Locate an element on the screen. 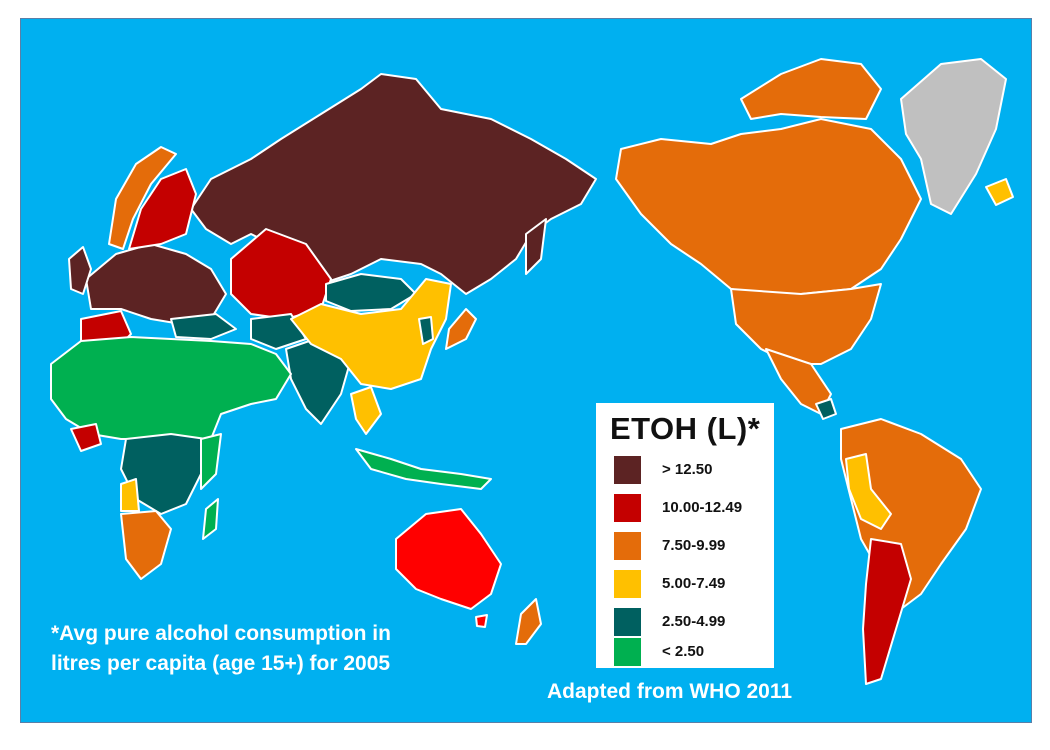 This screenshot has width=1050, height=750. region-madagascar is located at coordinates (210, 519).